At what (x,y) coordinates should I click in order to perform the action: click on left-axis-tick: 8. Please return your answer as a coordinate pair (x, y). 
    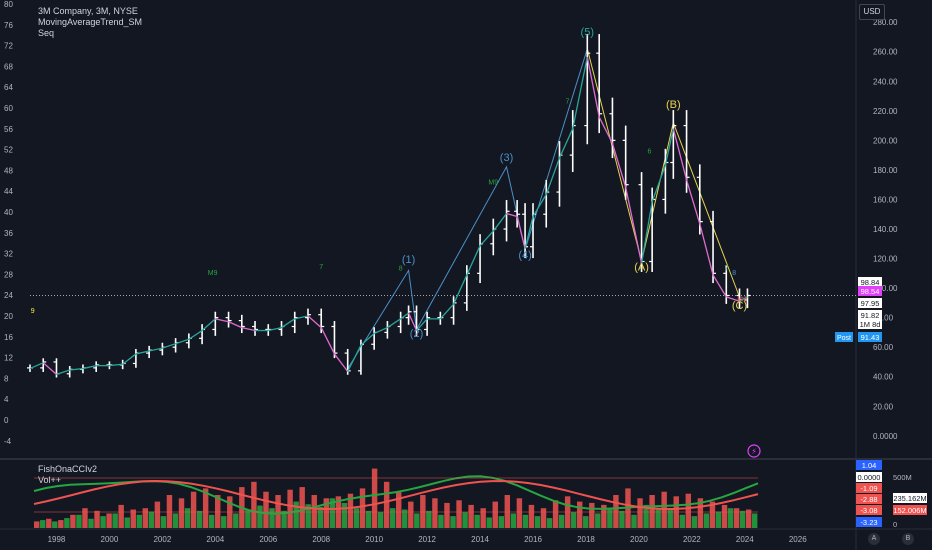
    Looking at the image, I should click on (6, 378).